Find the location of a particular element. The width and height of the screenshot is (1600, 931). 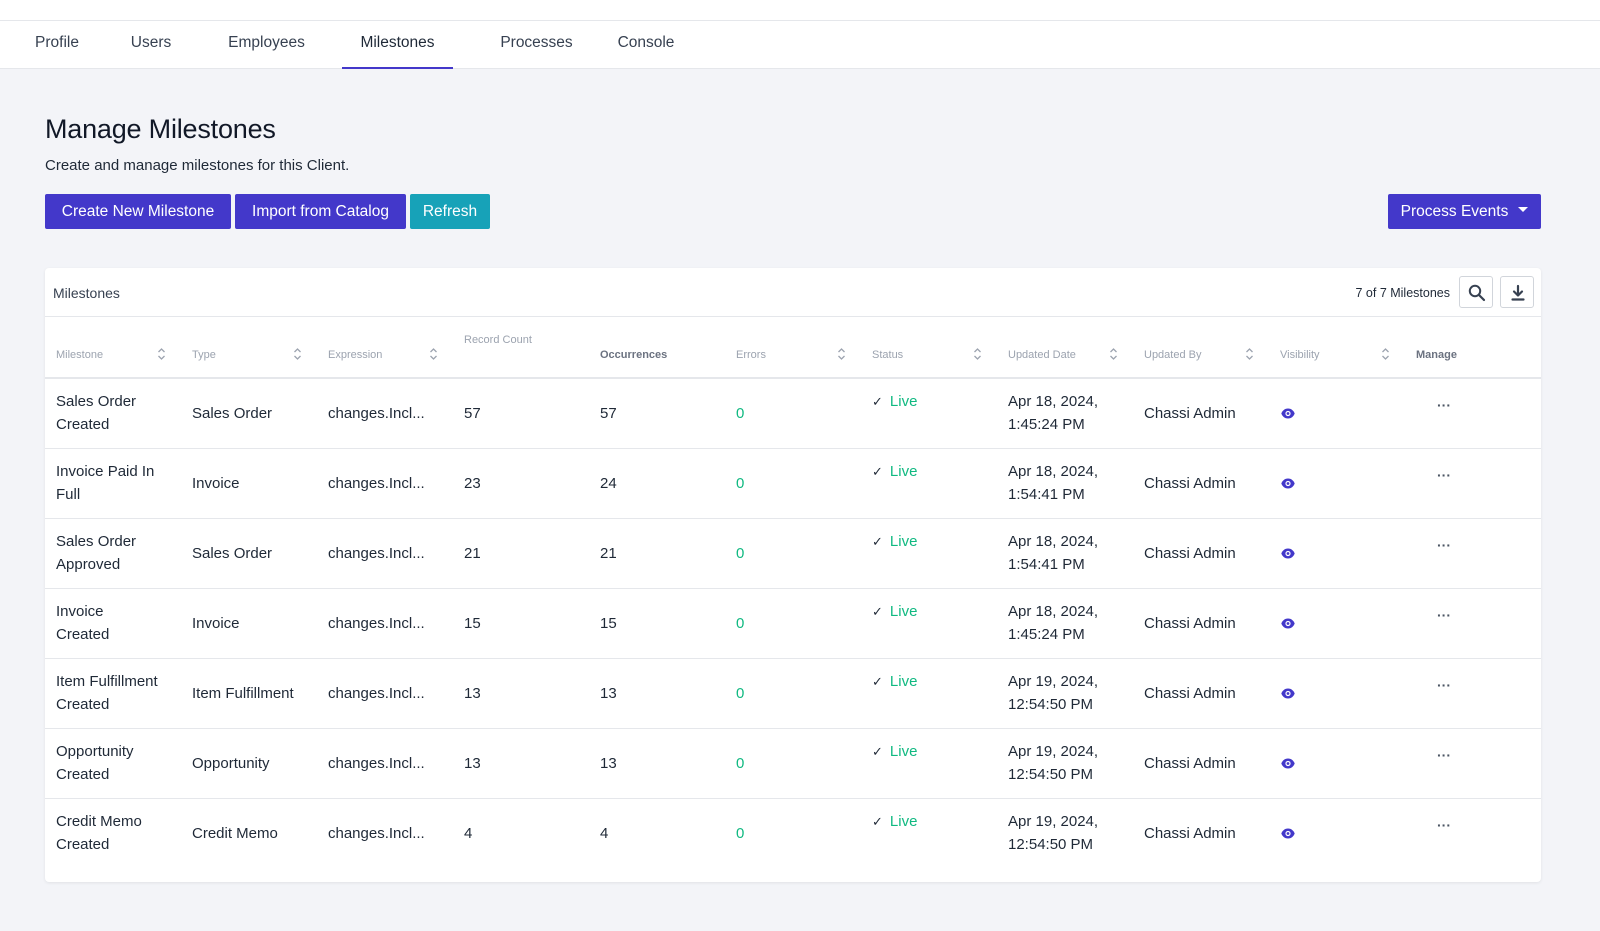

process-events-dropdown: Process Events is located at coordinates (1464, 211).